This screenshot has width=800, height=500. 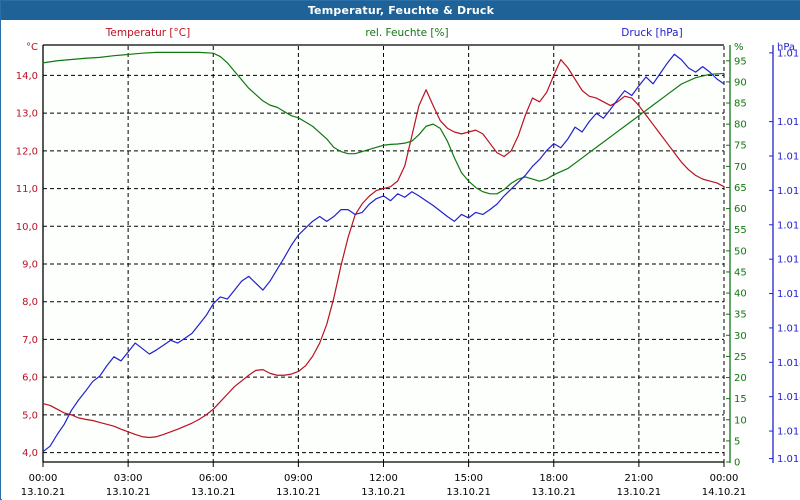 I want to click on right-humidity-tick-label: 60, so click(x=740, y=209).